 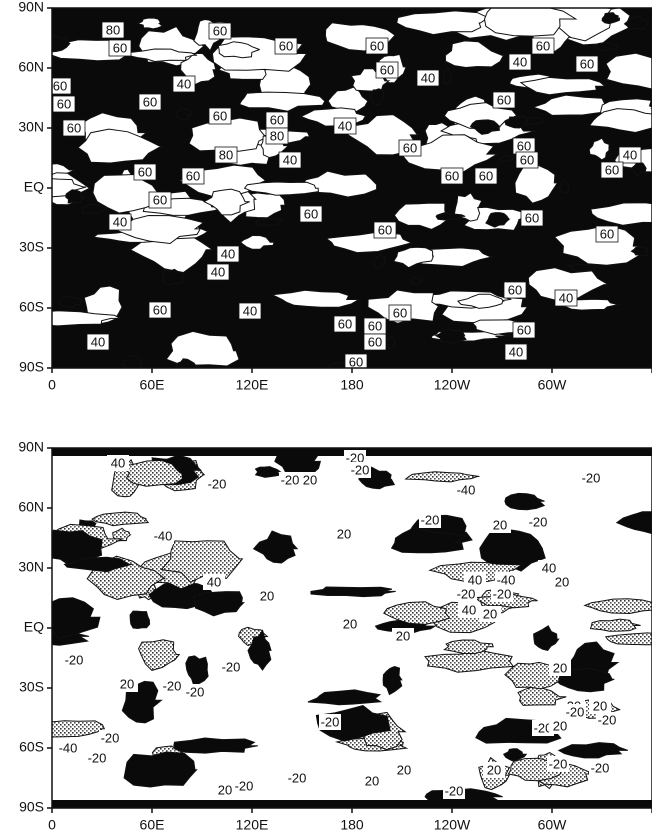 What do you see at coordinates (34, 627) in the screenshot?
I see `lat-label: EQ` at bounding box center [34, 627].